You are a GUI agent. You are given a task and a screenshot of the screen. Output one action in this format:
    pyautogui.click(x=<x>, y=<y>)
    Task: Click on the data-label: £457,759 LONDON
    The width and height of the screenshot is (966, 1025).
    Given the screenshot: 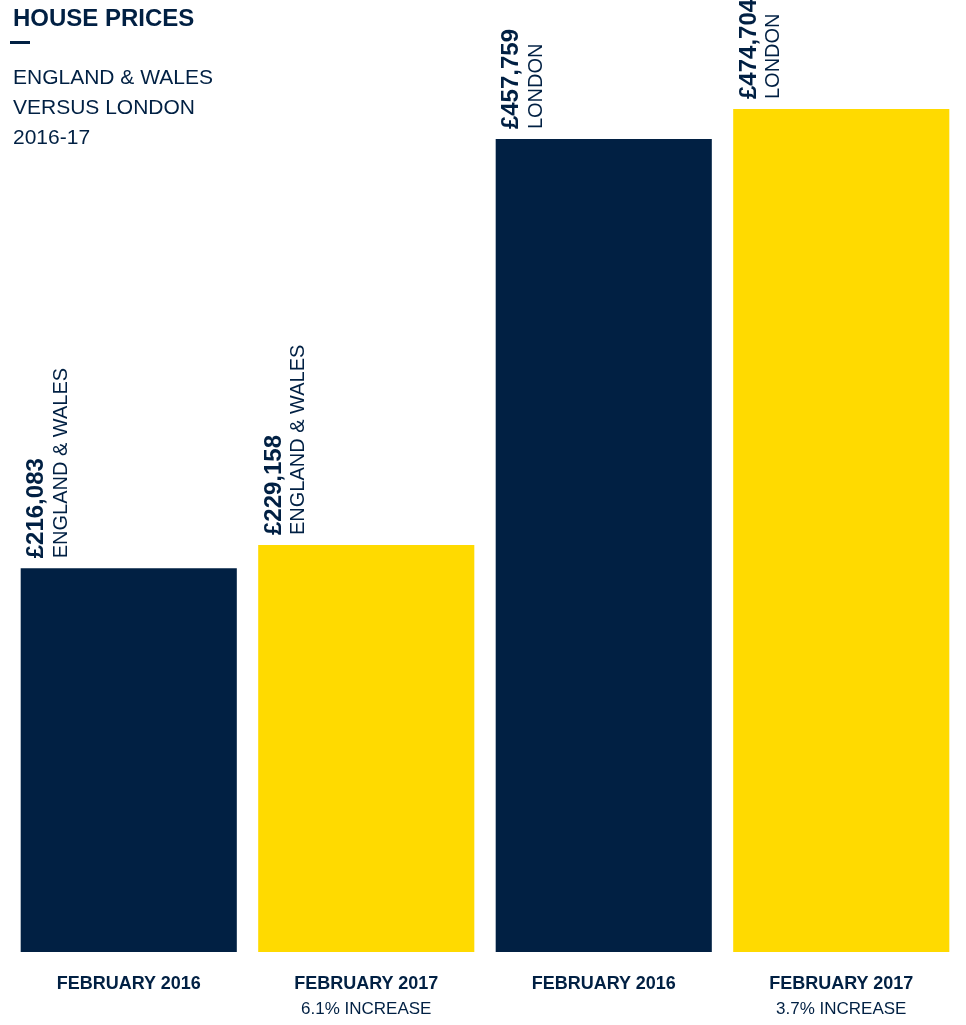 What is the action you would take?
    pyautogui.click(x=521, y=79)
    